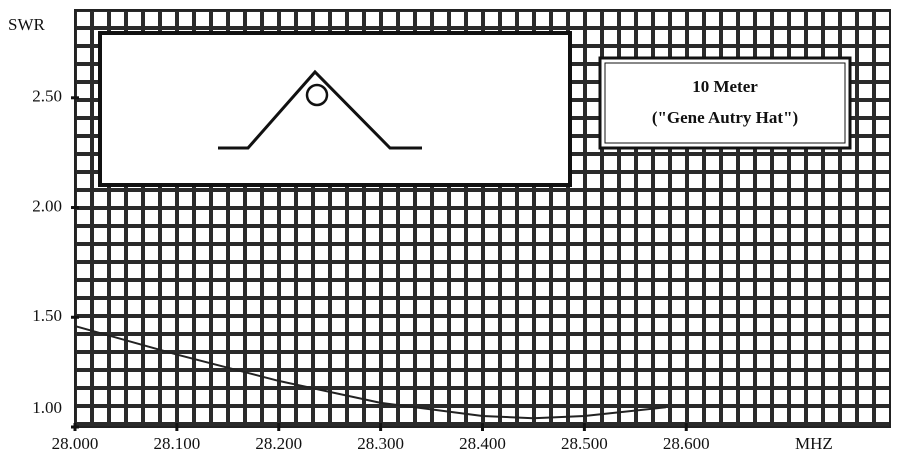 The width and height of the screenshot is (898, 461). What do you see at coordinates (177, 443) in the screenshot?
I see `x-tick-label: 28.100` at bounding box center [177, 443].